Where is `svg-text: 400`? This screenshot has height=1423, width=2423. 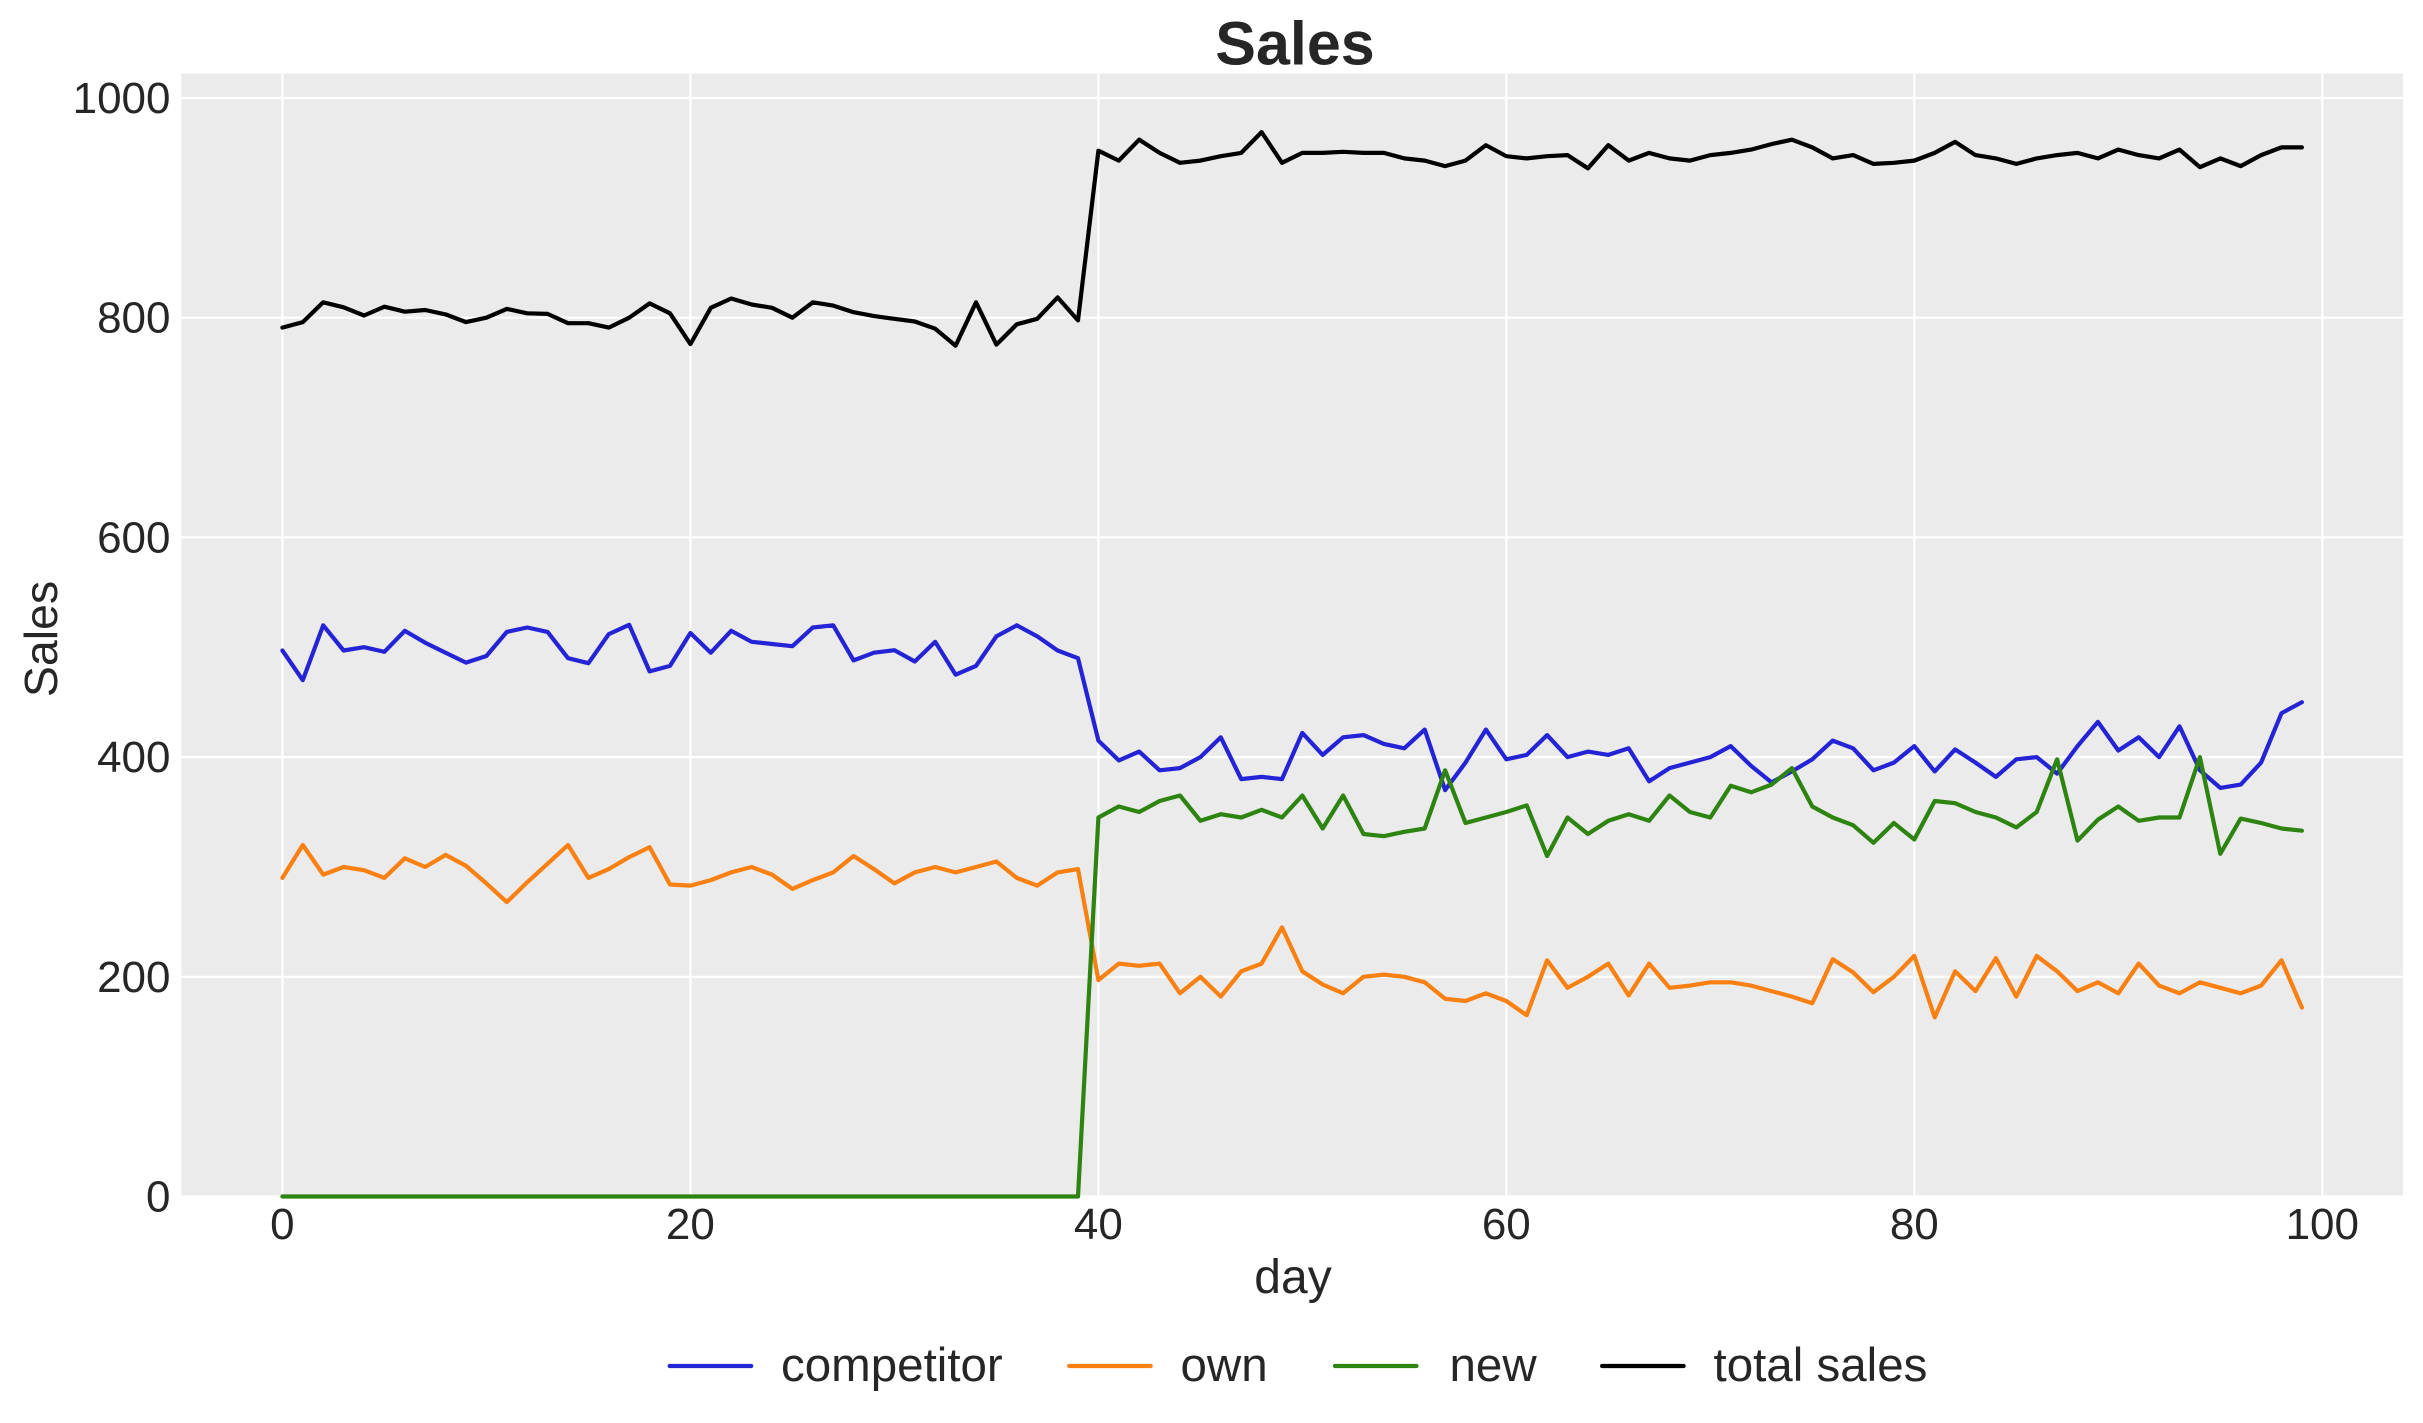 svg-text: 400 is located at coordinates (133, 757).